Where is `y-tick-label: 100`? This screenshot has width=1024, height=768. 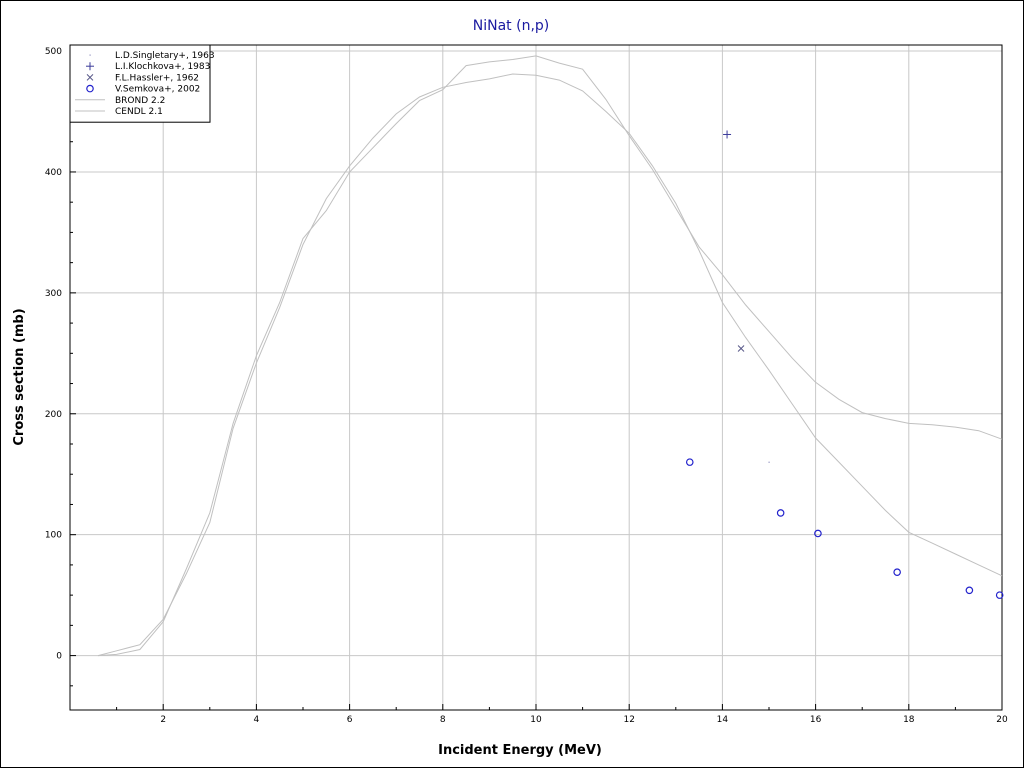 y-tick-label: 100 is located at coordinates (53, 536).